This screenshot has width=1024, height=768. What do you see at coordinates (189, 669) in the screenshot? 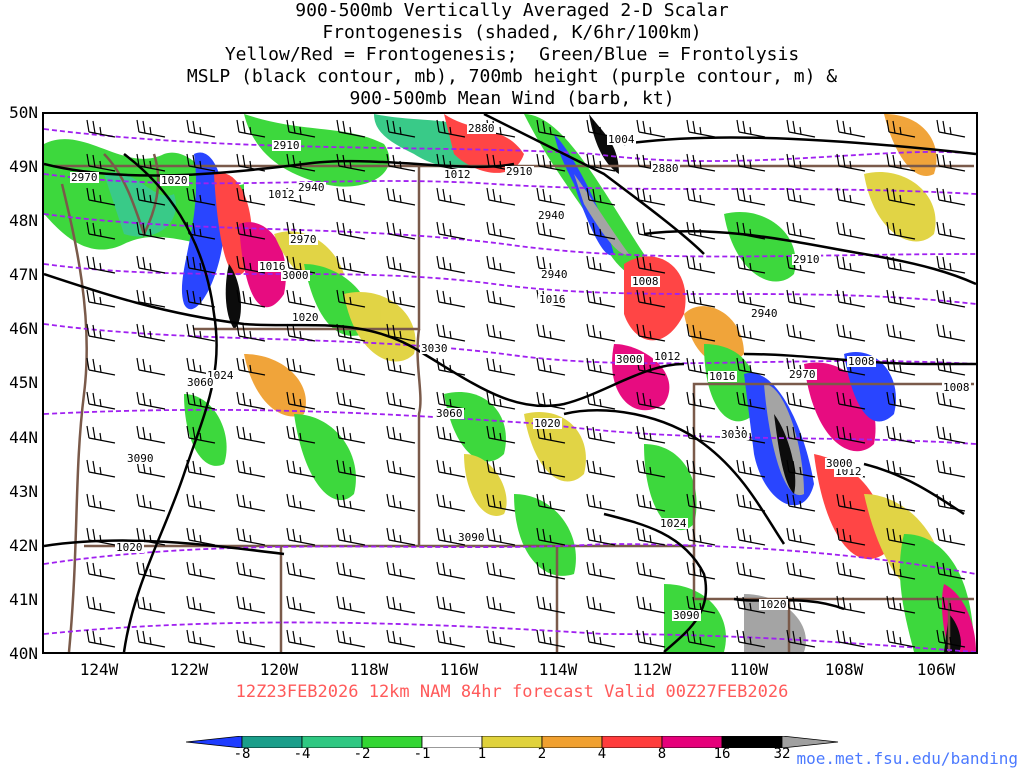
I see `lon-label: 122W` at bounding box center [189, 669].